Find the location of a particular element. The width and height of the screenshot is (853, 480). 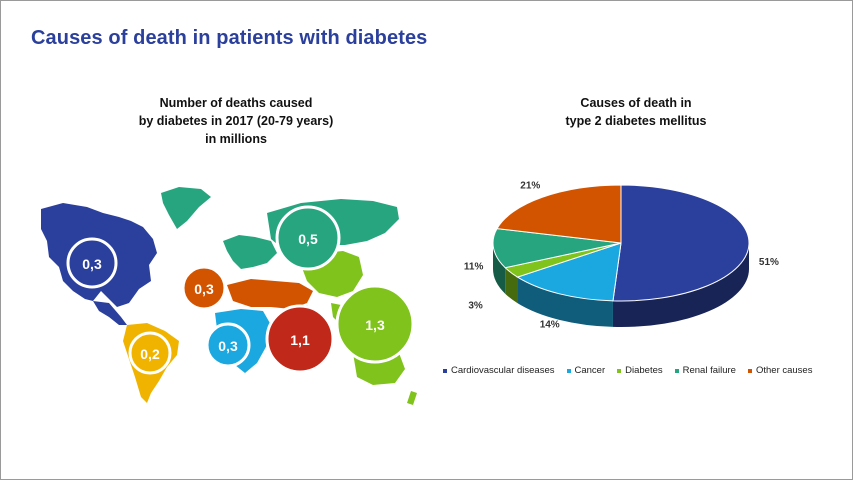

map-region-mena is located at coordinates (270, 294).